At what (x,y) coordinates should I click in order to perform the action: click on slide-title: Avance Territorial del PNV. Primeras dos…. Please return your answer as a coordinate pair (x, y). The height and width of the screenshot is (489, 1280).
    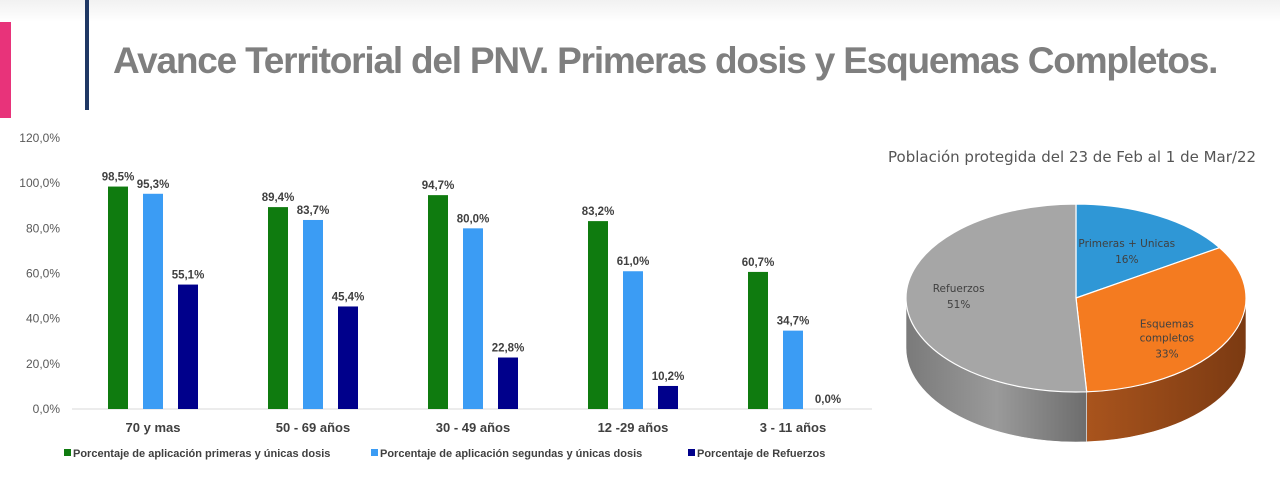
    Looking at the image, I should click on (665, 60).